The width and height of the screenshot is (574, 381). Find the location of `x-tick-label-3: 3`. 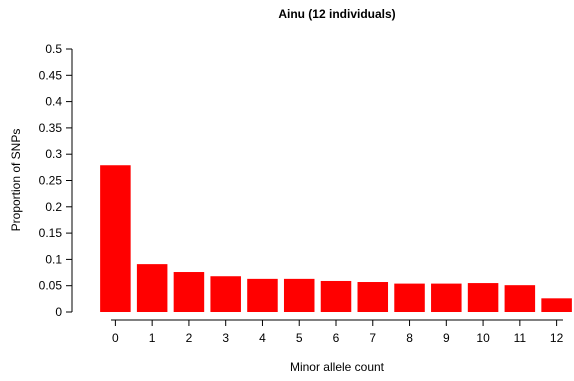

x-tick-label-3: 3 is located at coordinates (225, 338).